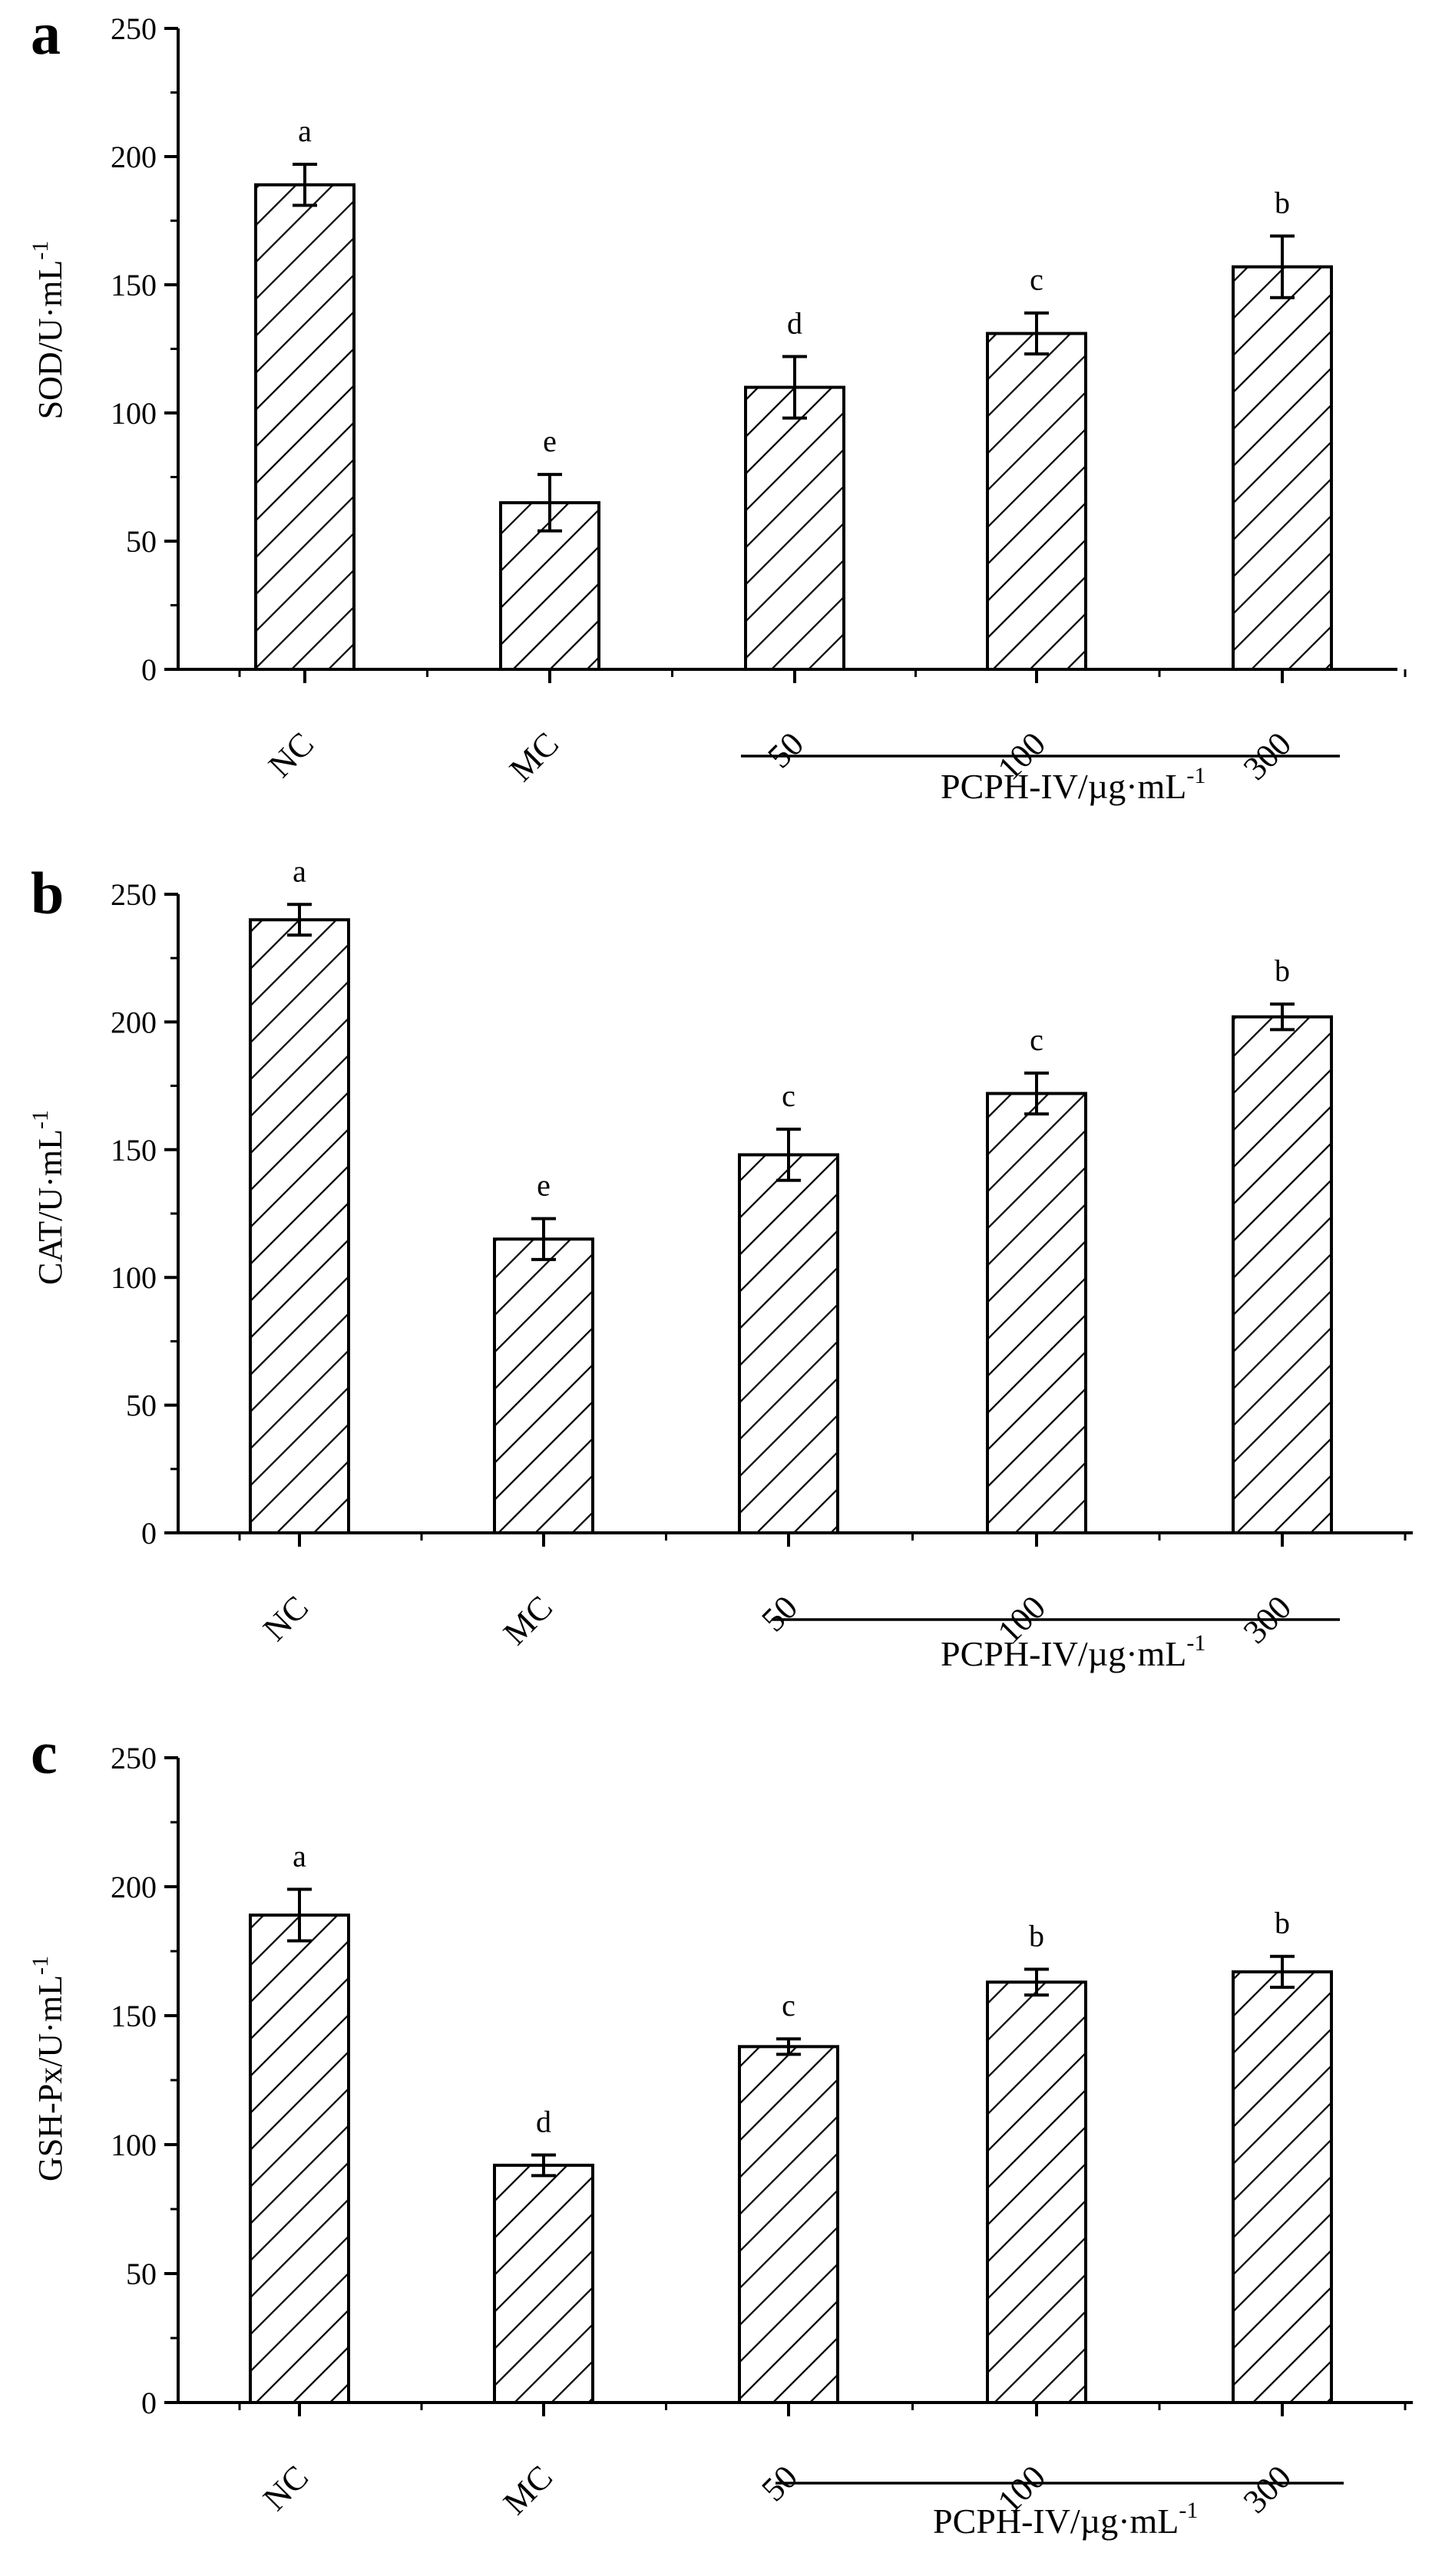 This screenshot has width=1432, height=2576. What do you see at coordinates (47, 893) in the screenshot?
I see `panel-letter-b: b` at bounding box center [47, 893].